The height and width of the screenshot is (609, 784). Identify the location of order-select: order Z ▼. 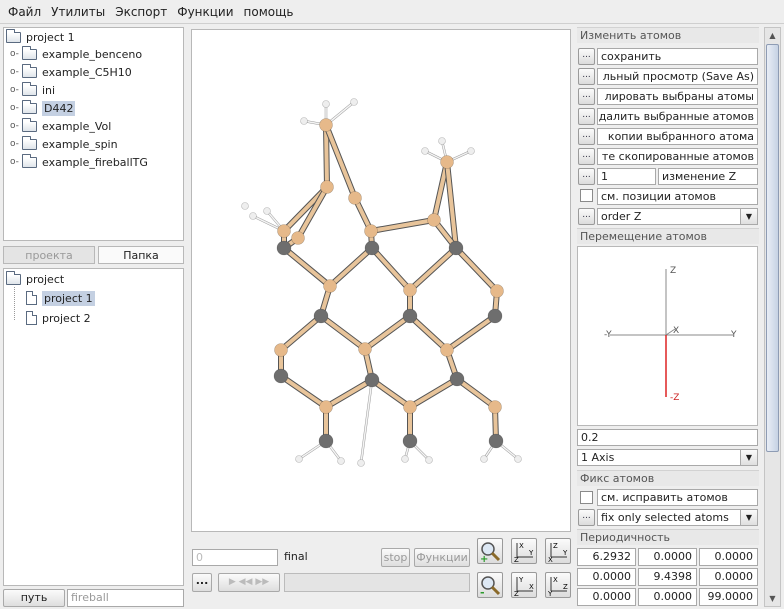
(677, 216).